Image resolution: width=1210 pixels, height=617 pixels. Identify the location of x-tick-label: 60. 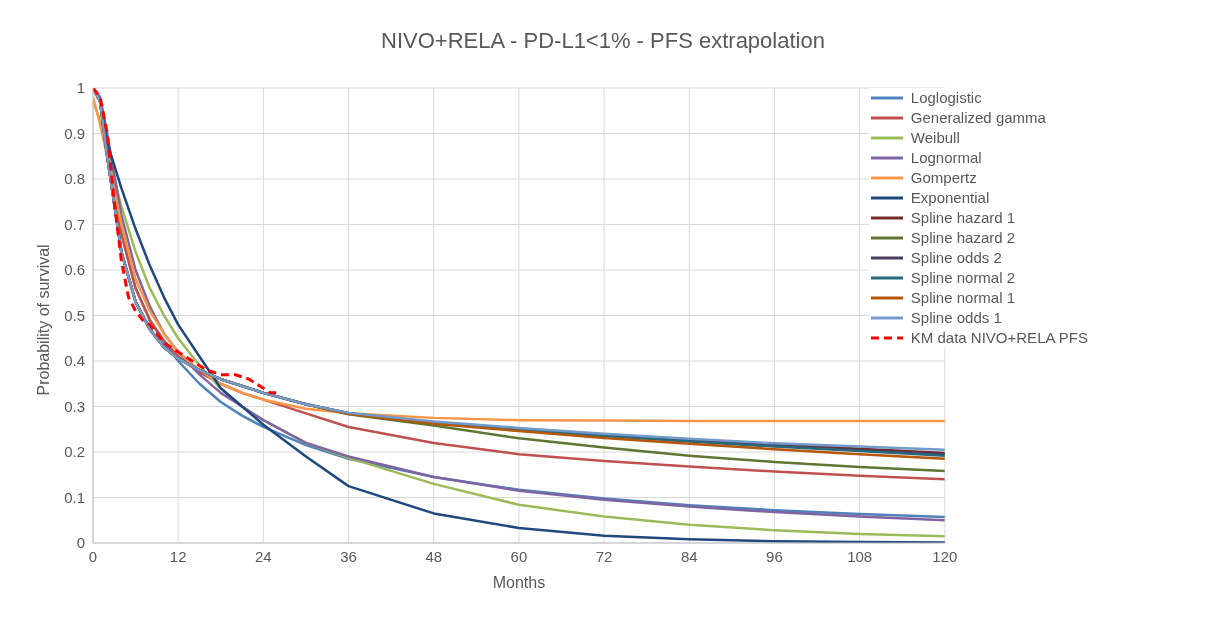
(519, 556).